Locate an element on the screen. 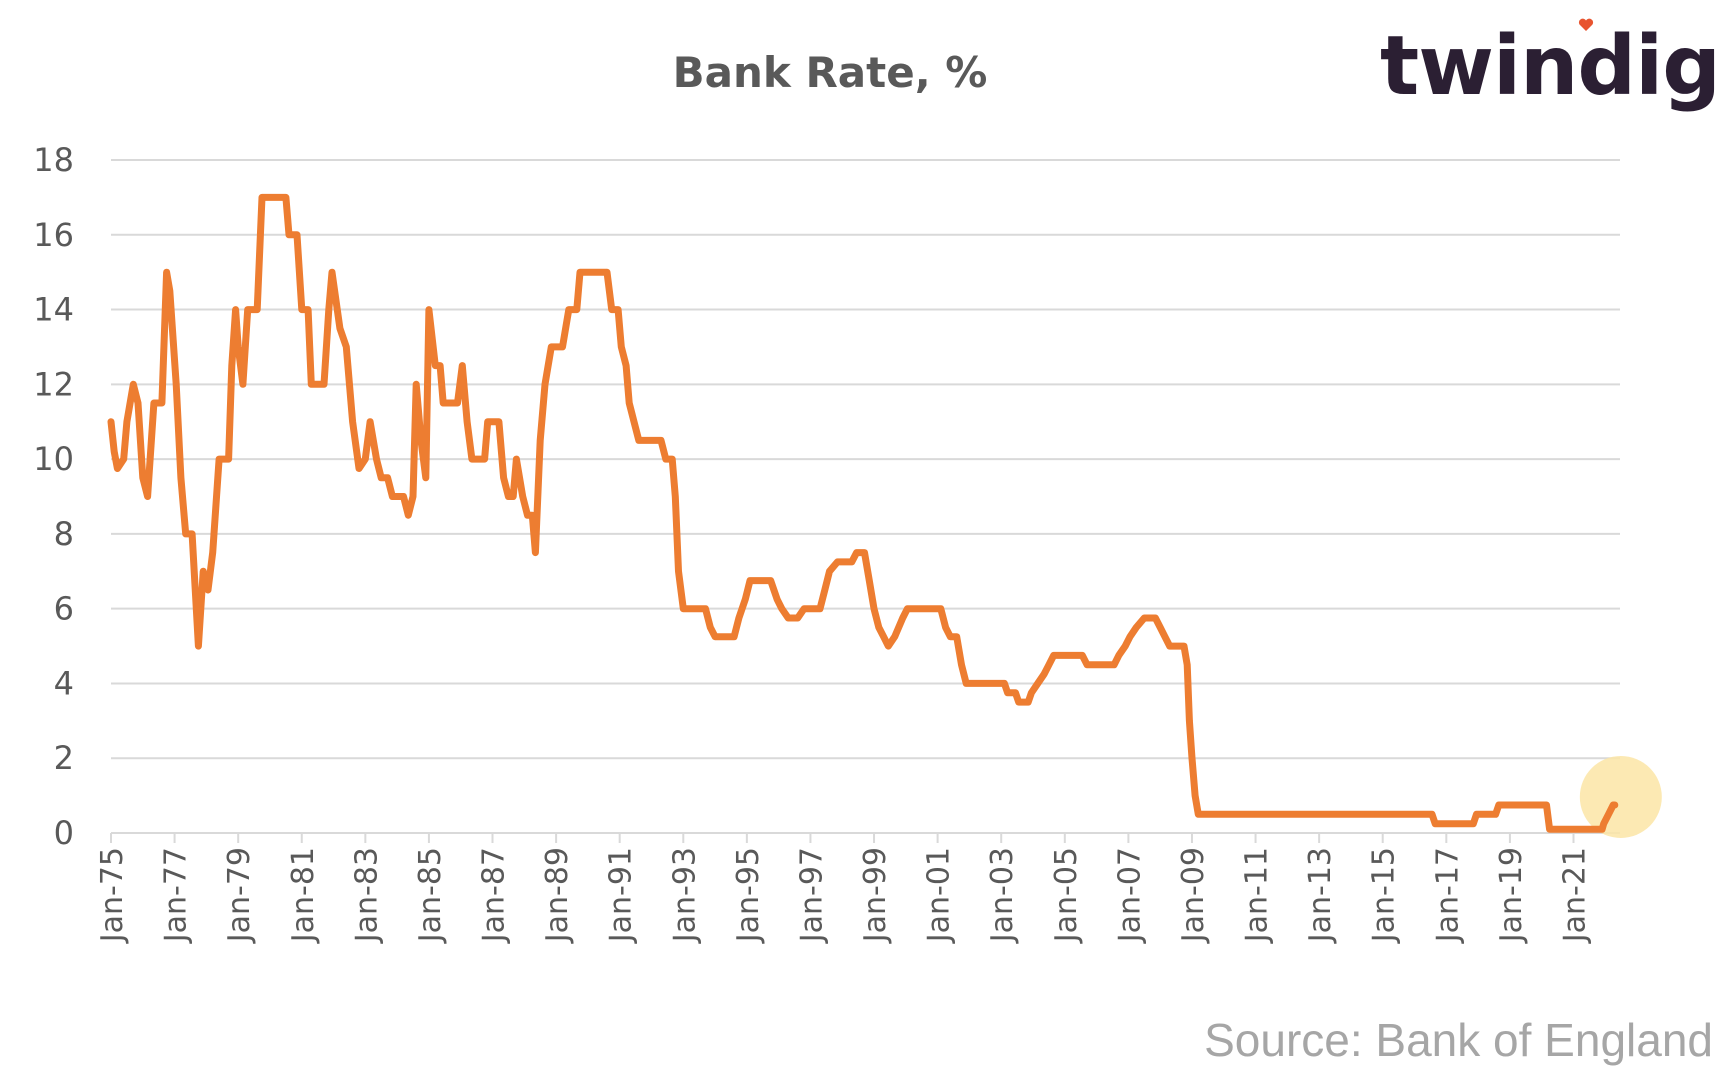  x-tick-label: Jan-83 is located at coordinates (366, 895).